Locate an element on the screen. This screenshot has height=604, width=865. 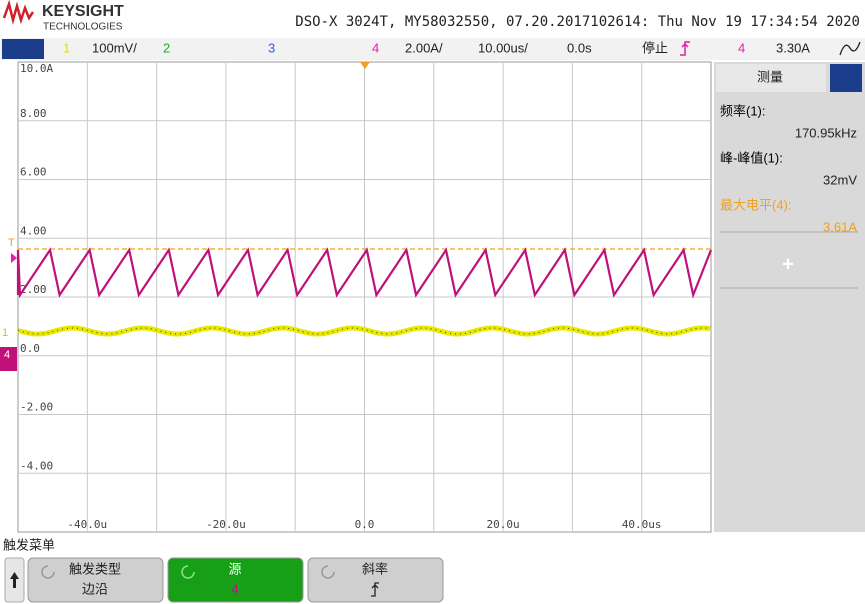
y-label: 0.0 is located at coordinates (30, 348).